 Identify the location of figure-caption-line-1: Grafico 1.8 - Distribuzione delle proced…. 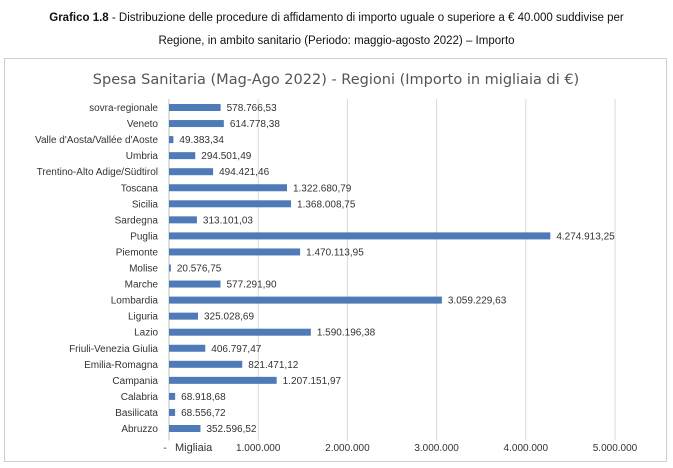
(336, 18).